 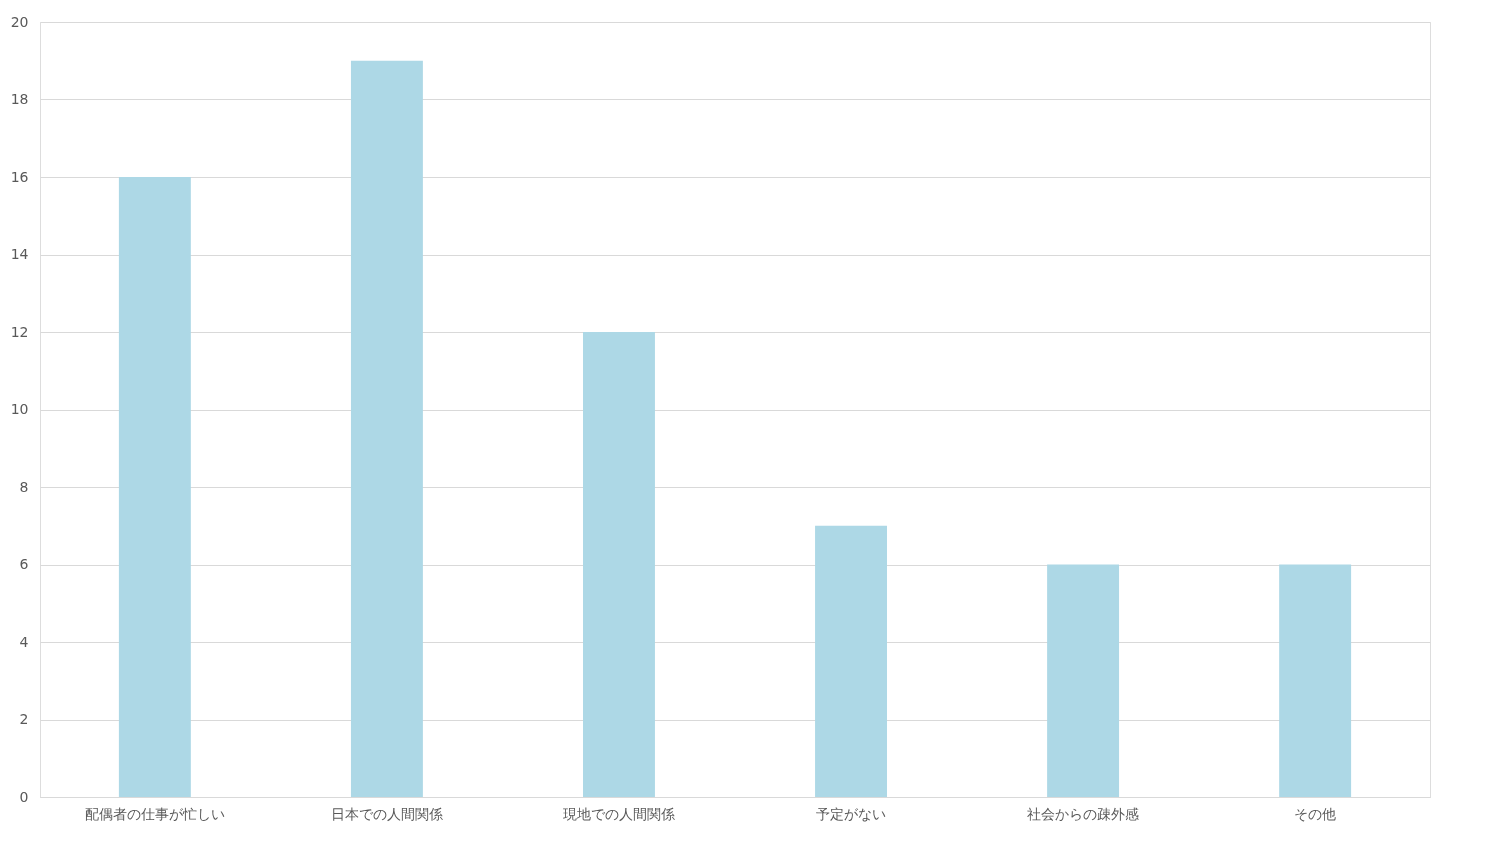 What do you see at coordinates (19, 99) in the screenshot?
I see `y-tick-label: 18` at bounding box center [19, 99].